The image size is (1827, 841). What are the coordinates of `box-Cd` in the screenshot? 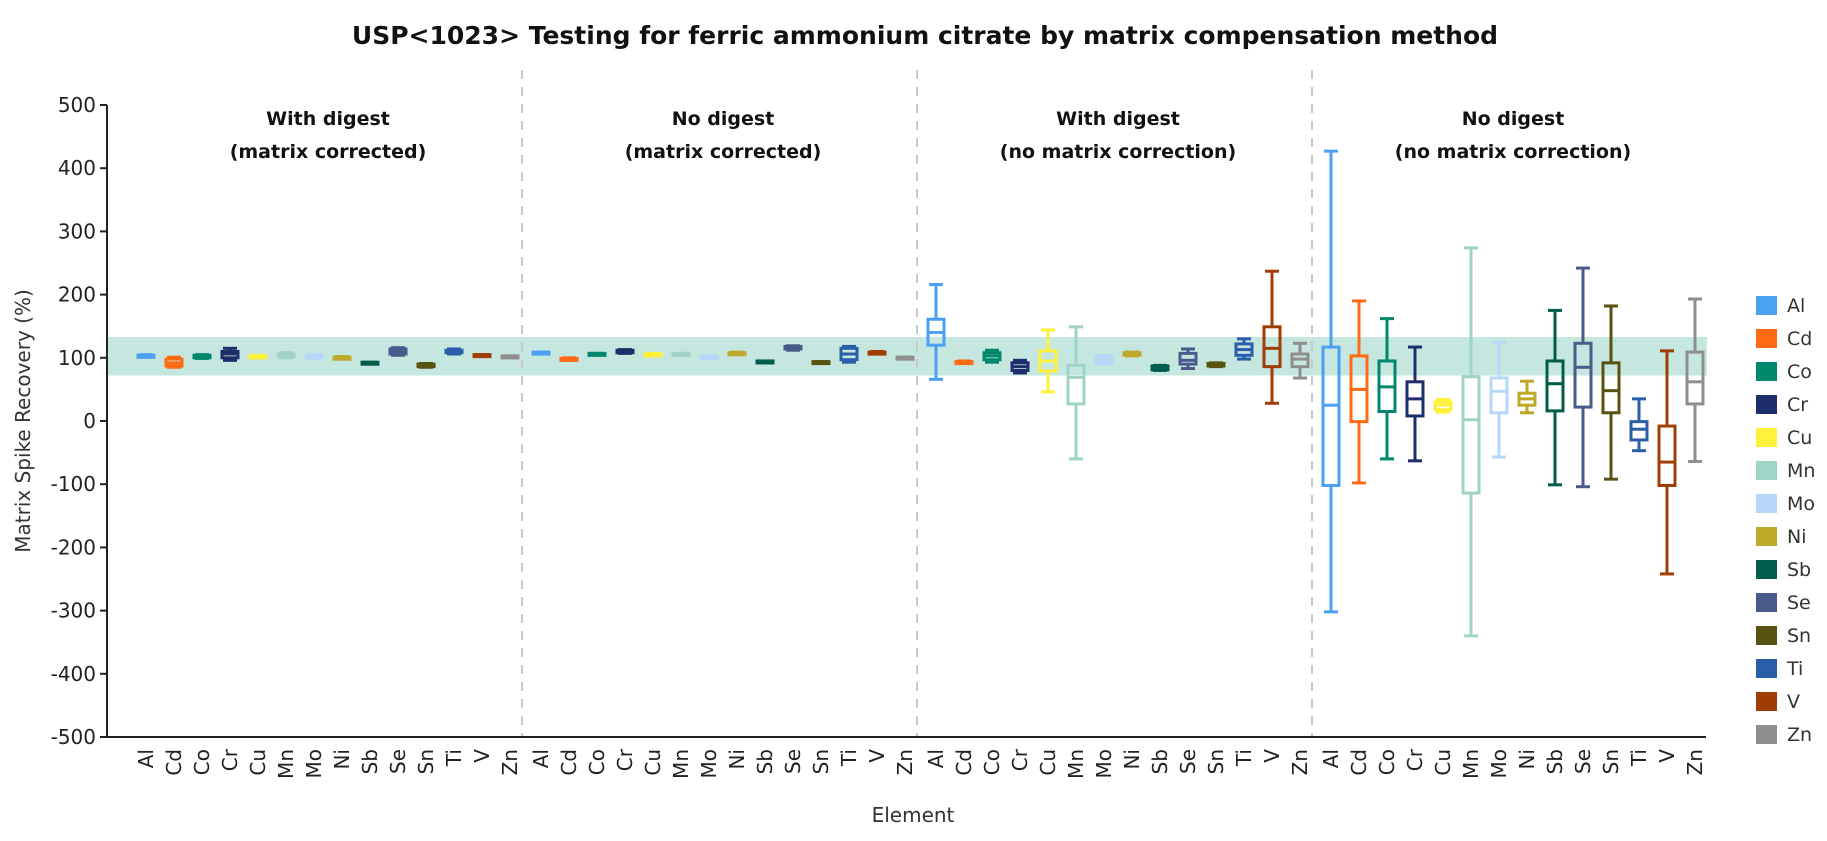 It's located at (964, 362).